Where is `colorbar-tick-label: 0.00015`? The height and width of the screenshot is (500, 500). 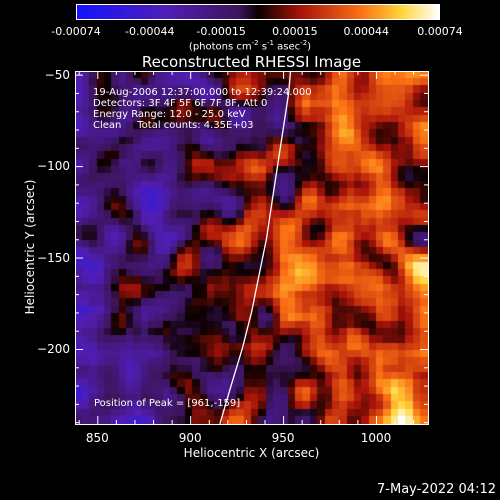 colorbar-tick-label: 0.00015 is located at coordinates (295, 31).